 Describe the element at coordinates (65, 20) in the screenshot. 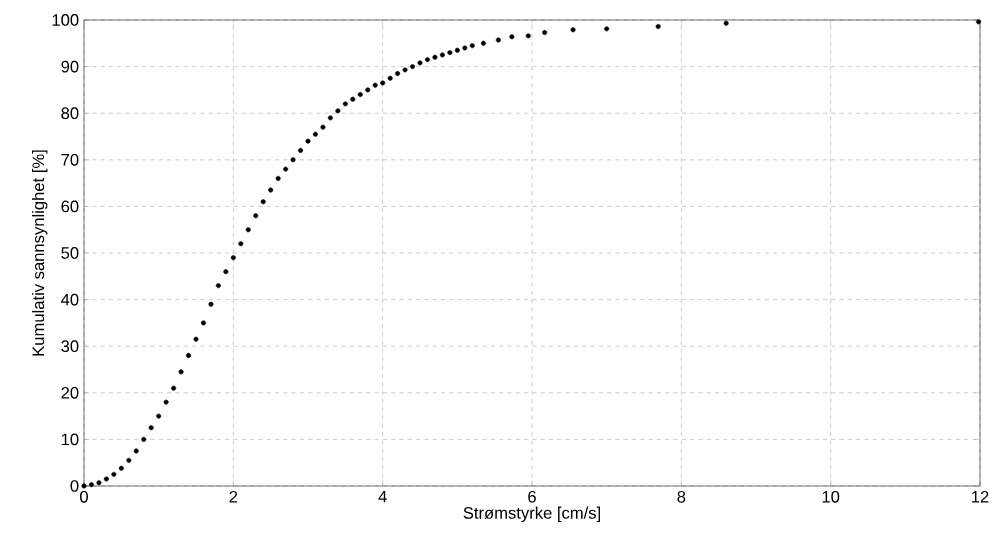

I see `y-tick-label: 100` at that location.